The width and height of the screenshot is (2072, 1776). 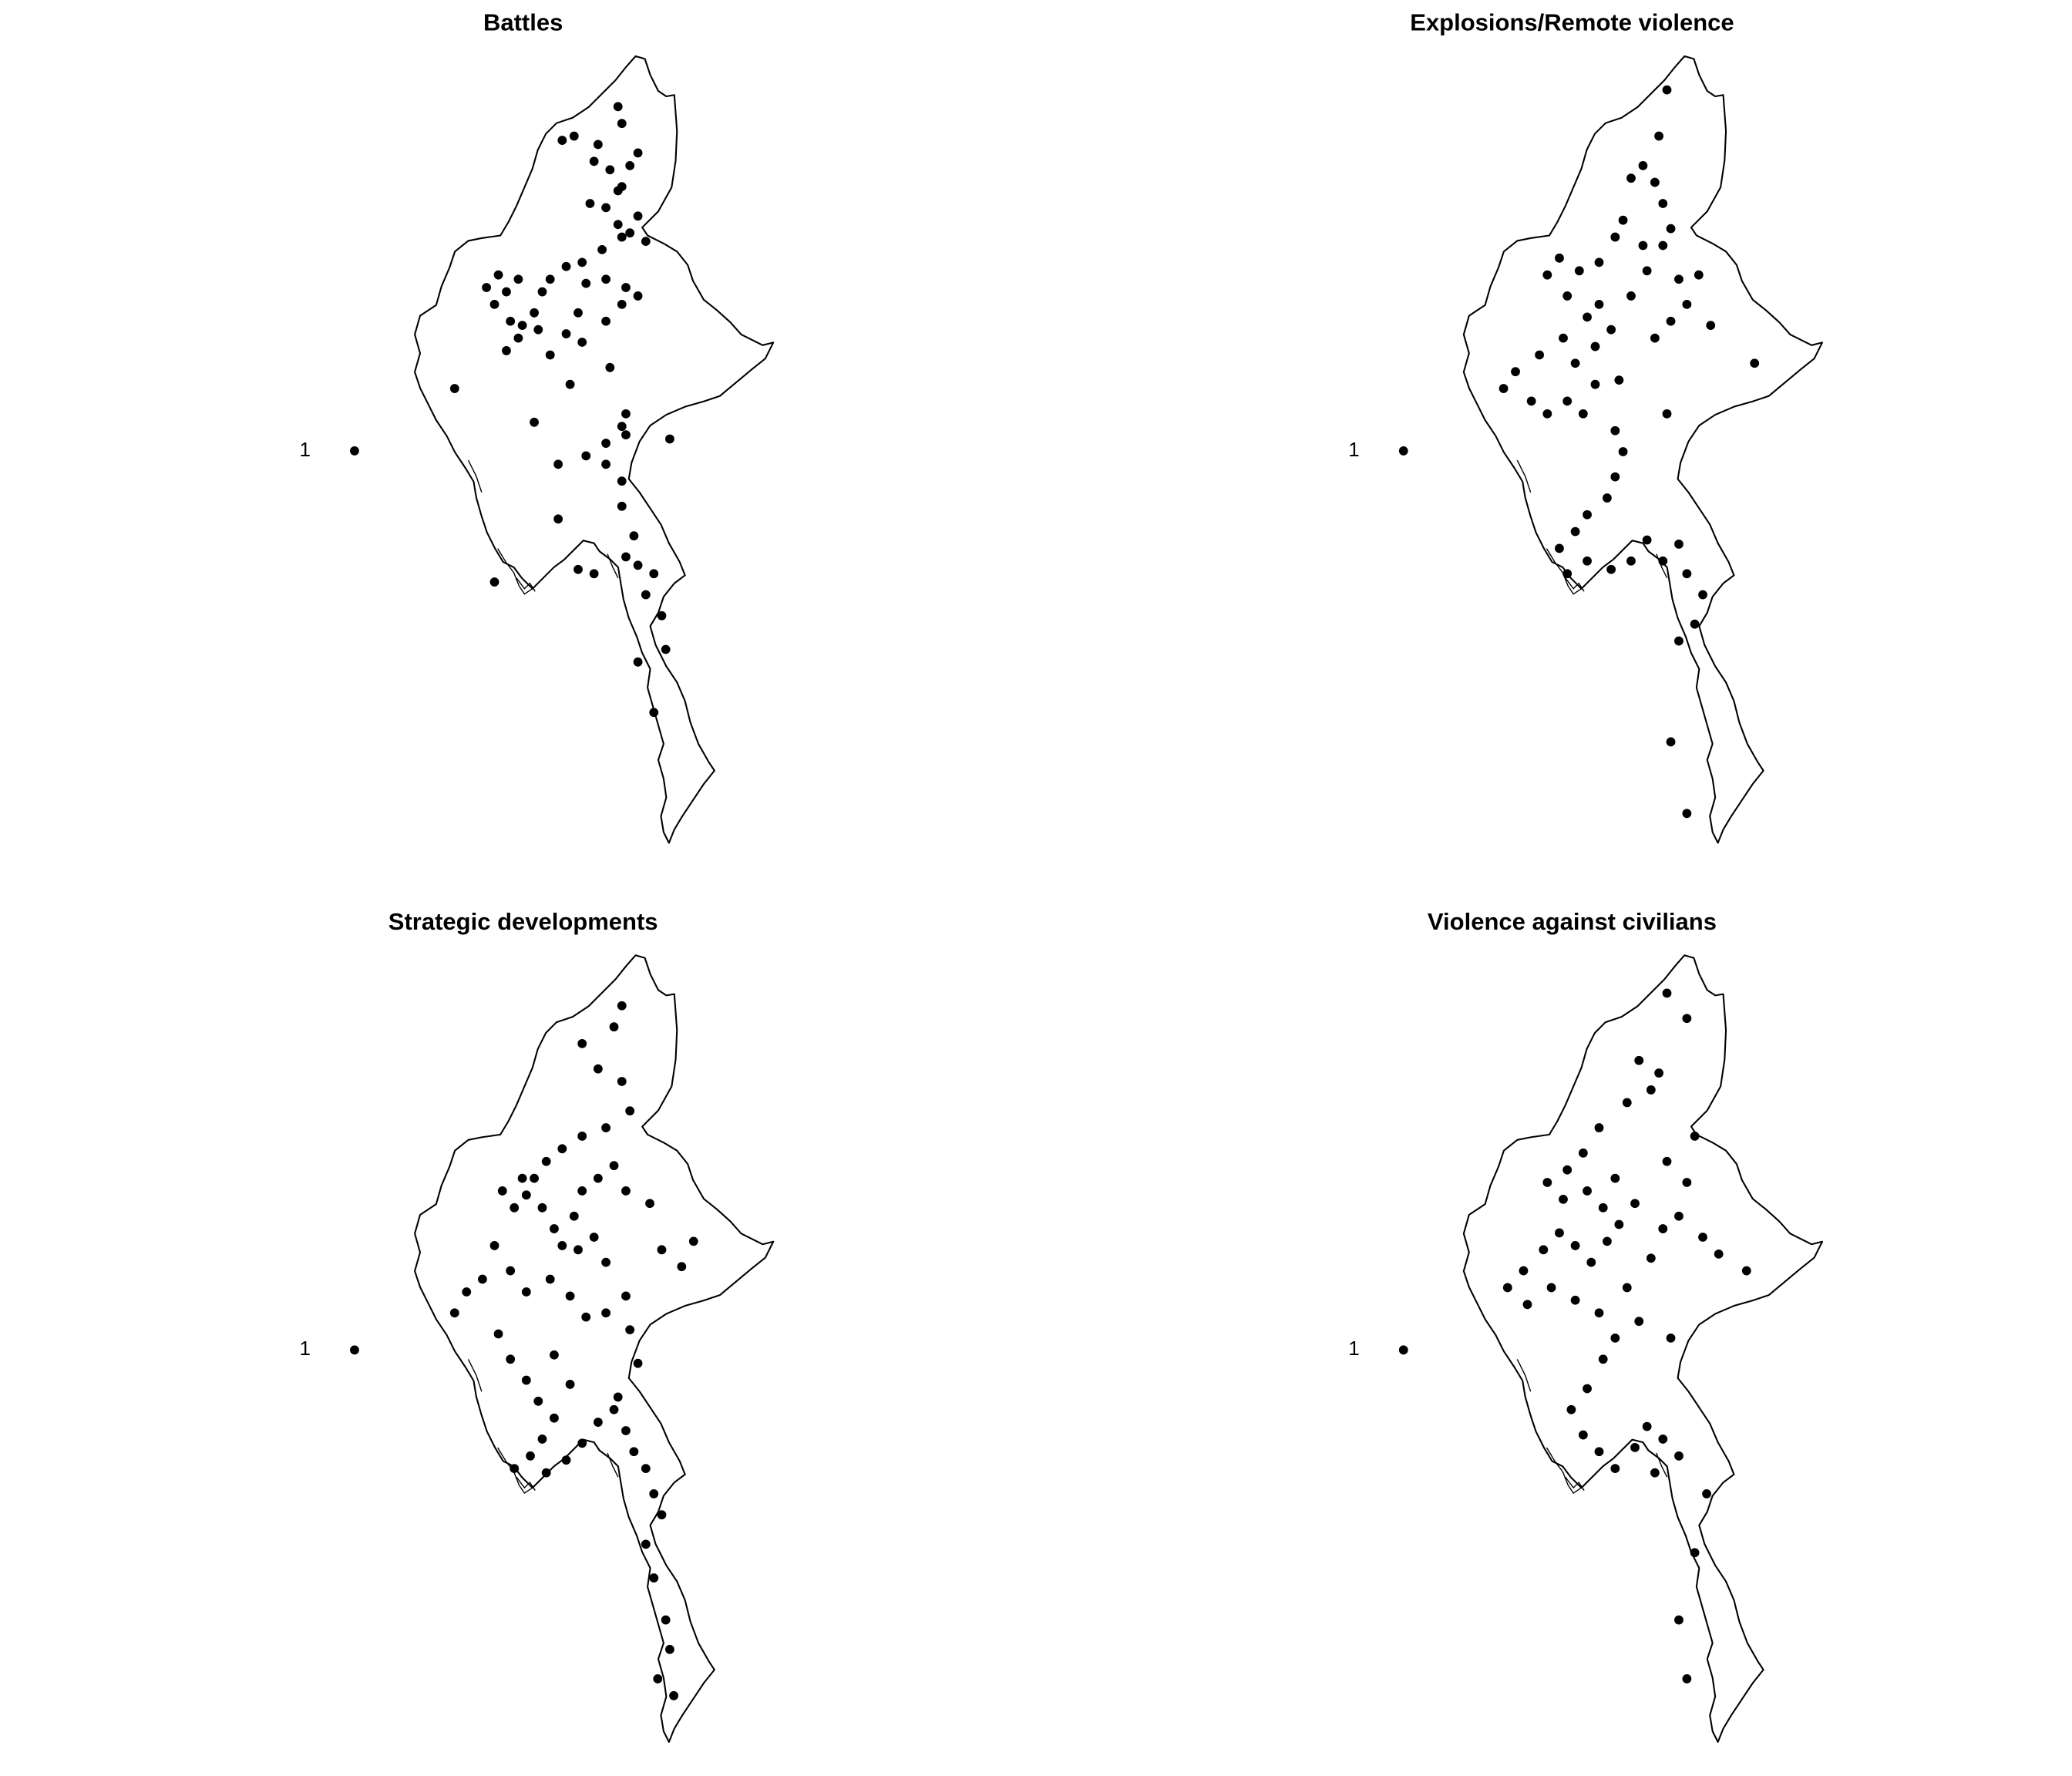 What do you see at coordinates (1572, 22) in the screenshot?
I see `panel-title: Explosions/Remote violence` at bounding box center [1572, 22].